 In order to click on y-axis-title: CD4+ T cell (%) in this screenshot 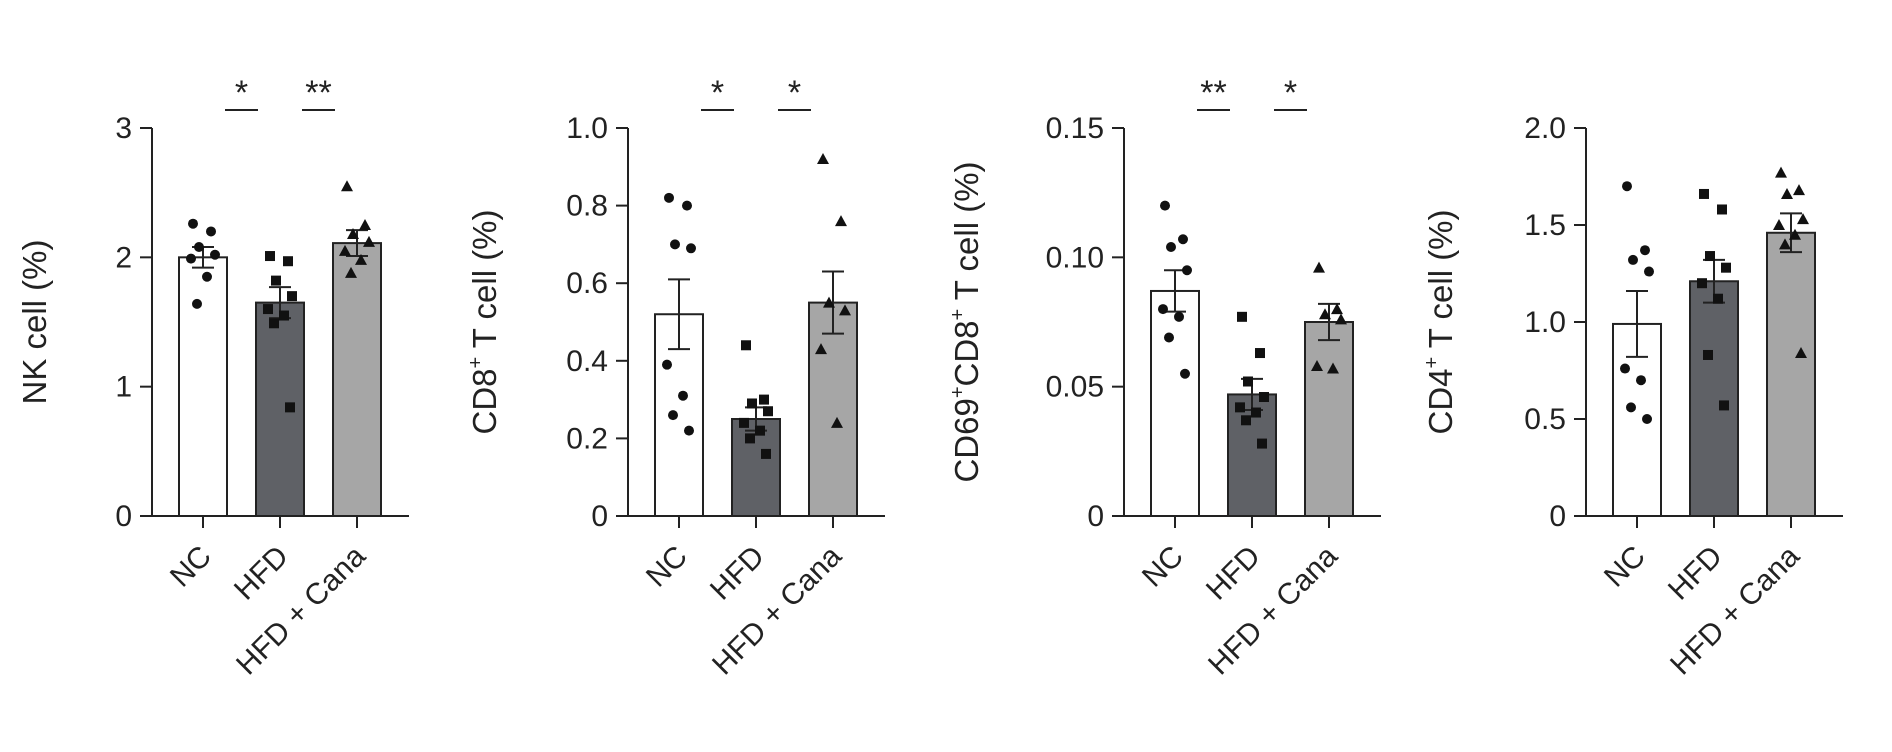, I will do `click(1440, 321)`.